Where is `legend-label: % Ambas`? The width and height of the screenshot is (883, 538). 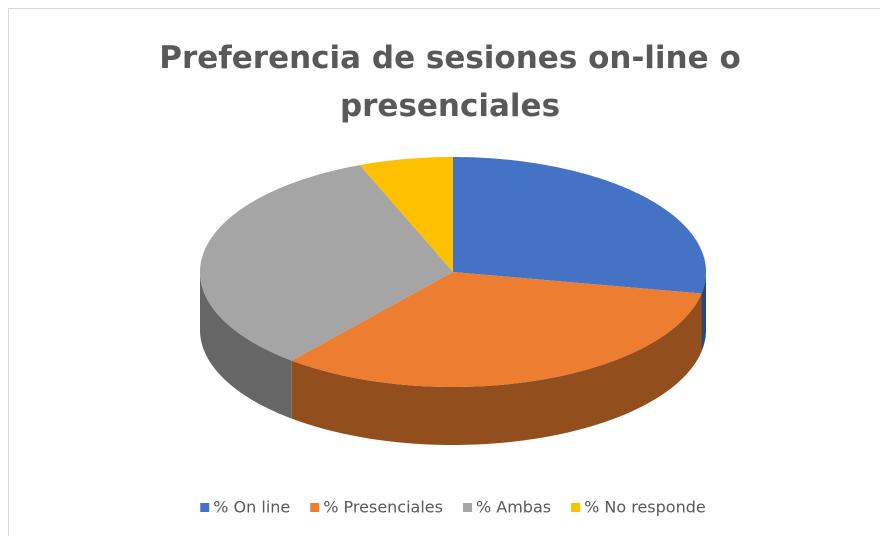
legend-label: % Ambas is located at coordinates (513, 507).